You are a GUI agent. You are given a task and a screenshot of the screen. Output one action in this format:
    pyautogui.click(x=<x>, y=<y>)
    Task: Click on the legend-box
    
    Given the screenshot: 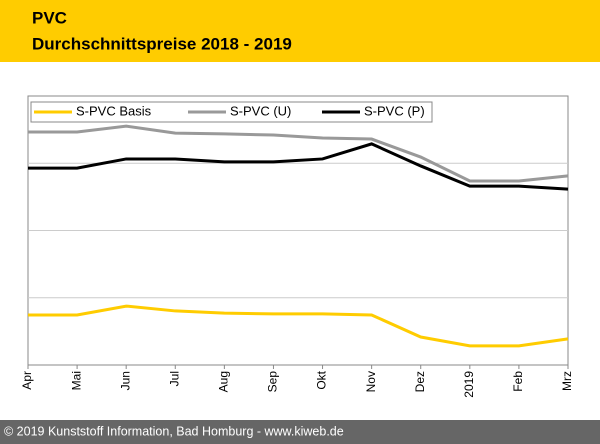 What is the action you would take?
    pyautogui.click(x=231, y=112)
    